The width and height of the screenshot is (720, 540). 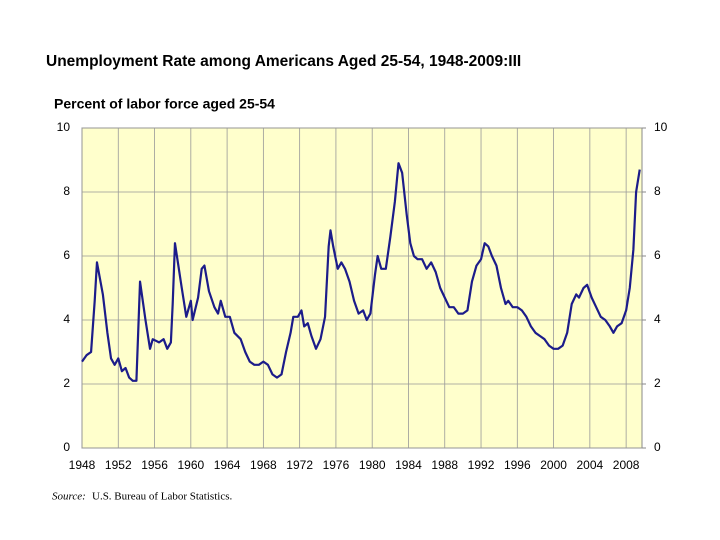 I want to click on x-tick-label: 1964, so click(x=227, y=465).